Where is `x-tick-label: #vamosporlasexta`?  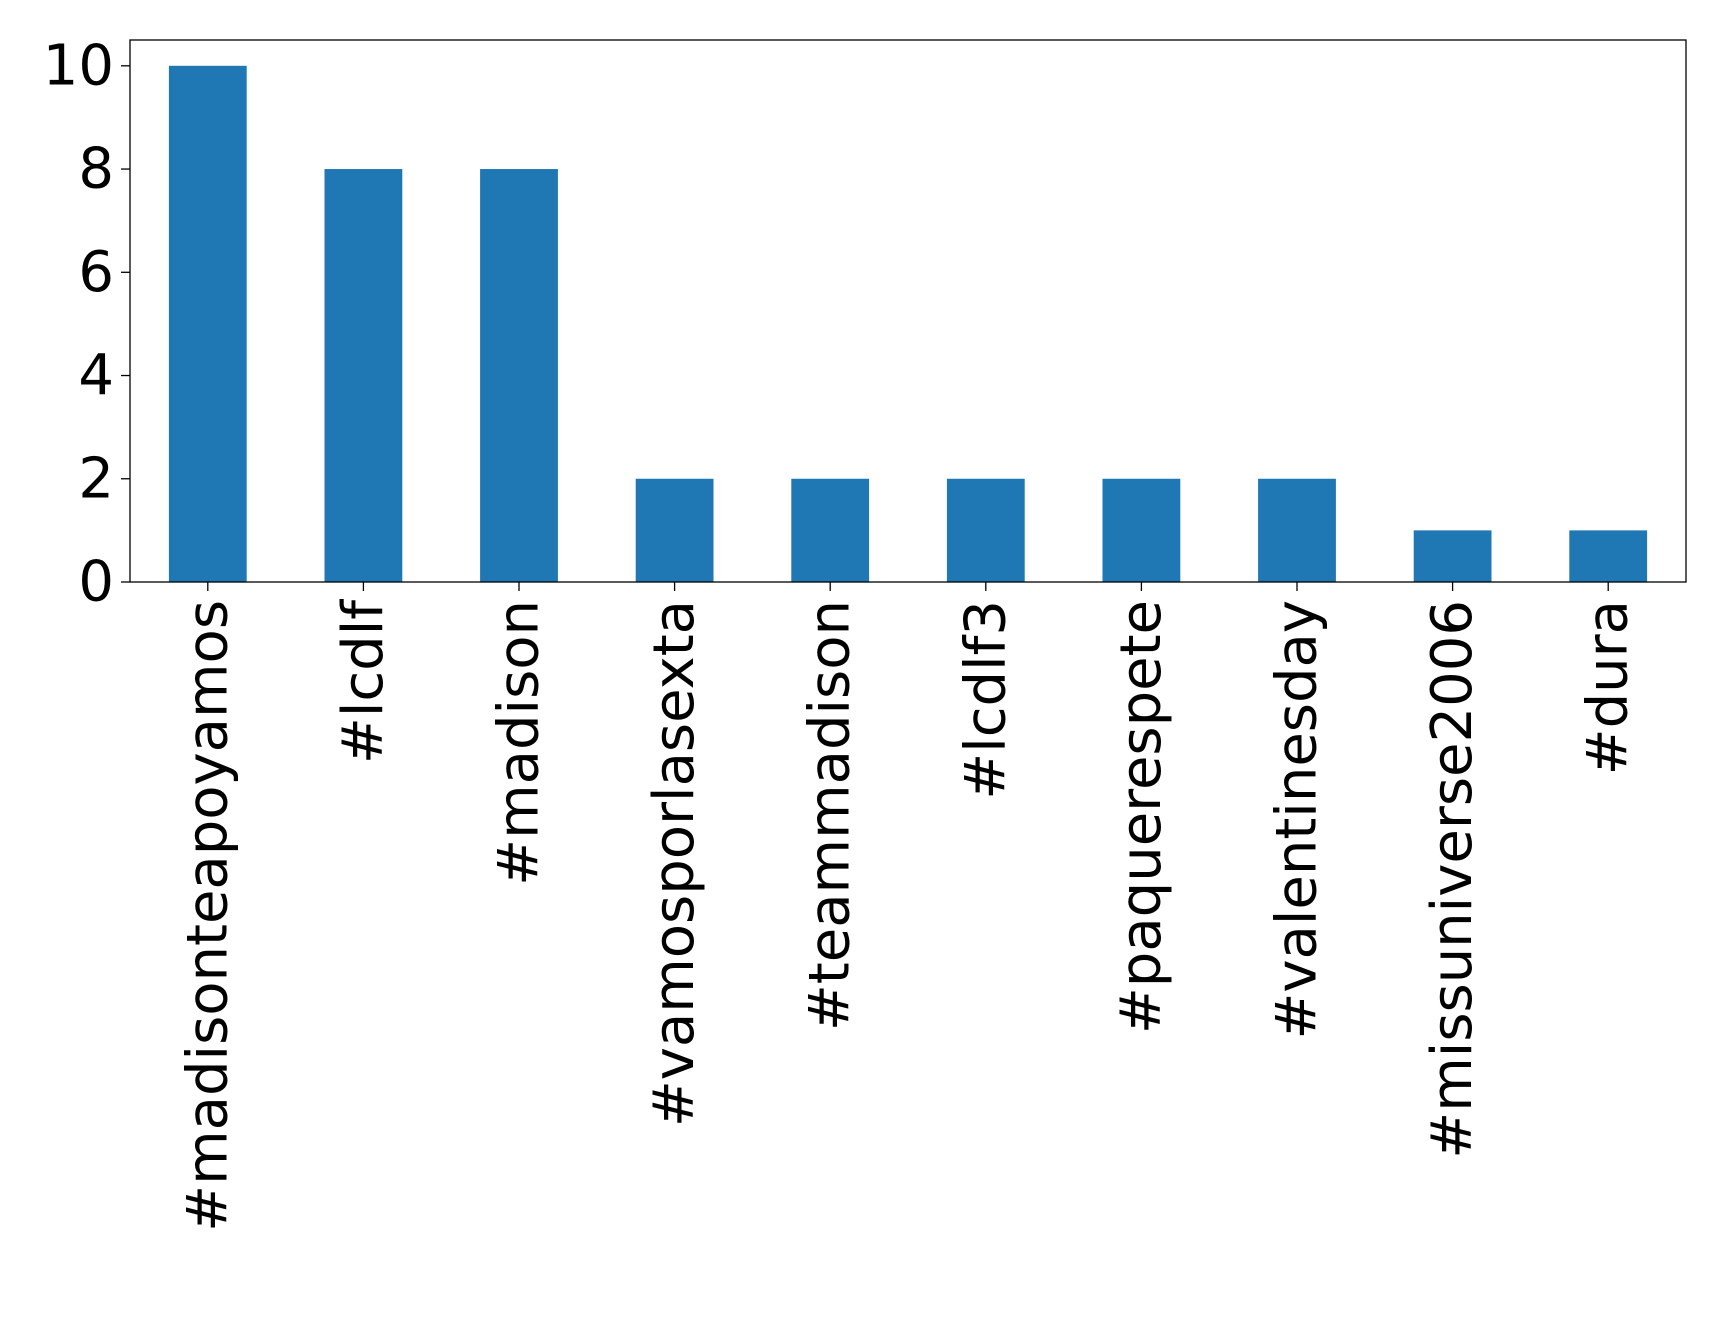
x-tick-label: #vamosporlasexta is located at coordinates (674, 863).